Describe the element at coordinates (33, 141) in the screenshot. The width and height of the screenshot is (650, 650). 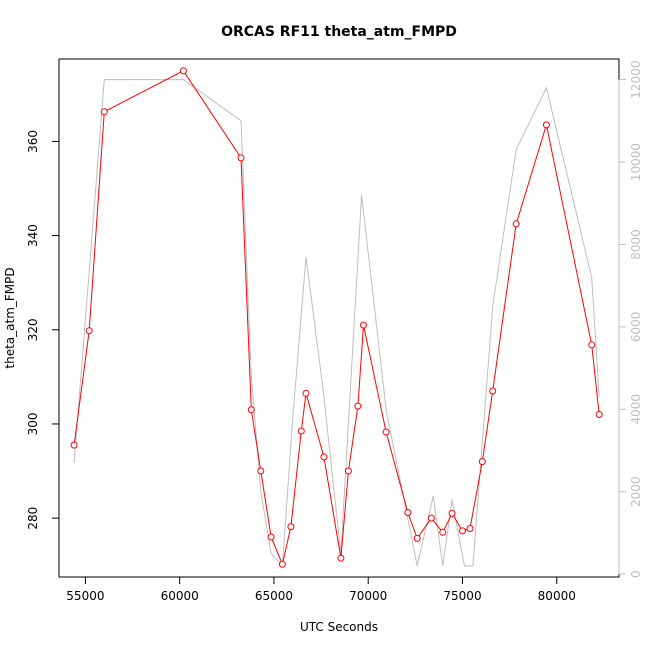
I see `y-tick-label: 360` at that location.